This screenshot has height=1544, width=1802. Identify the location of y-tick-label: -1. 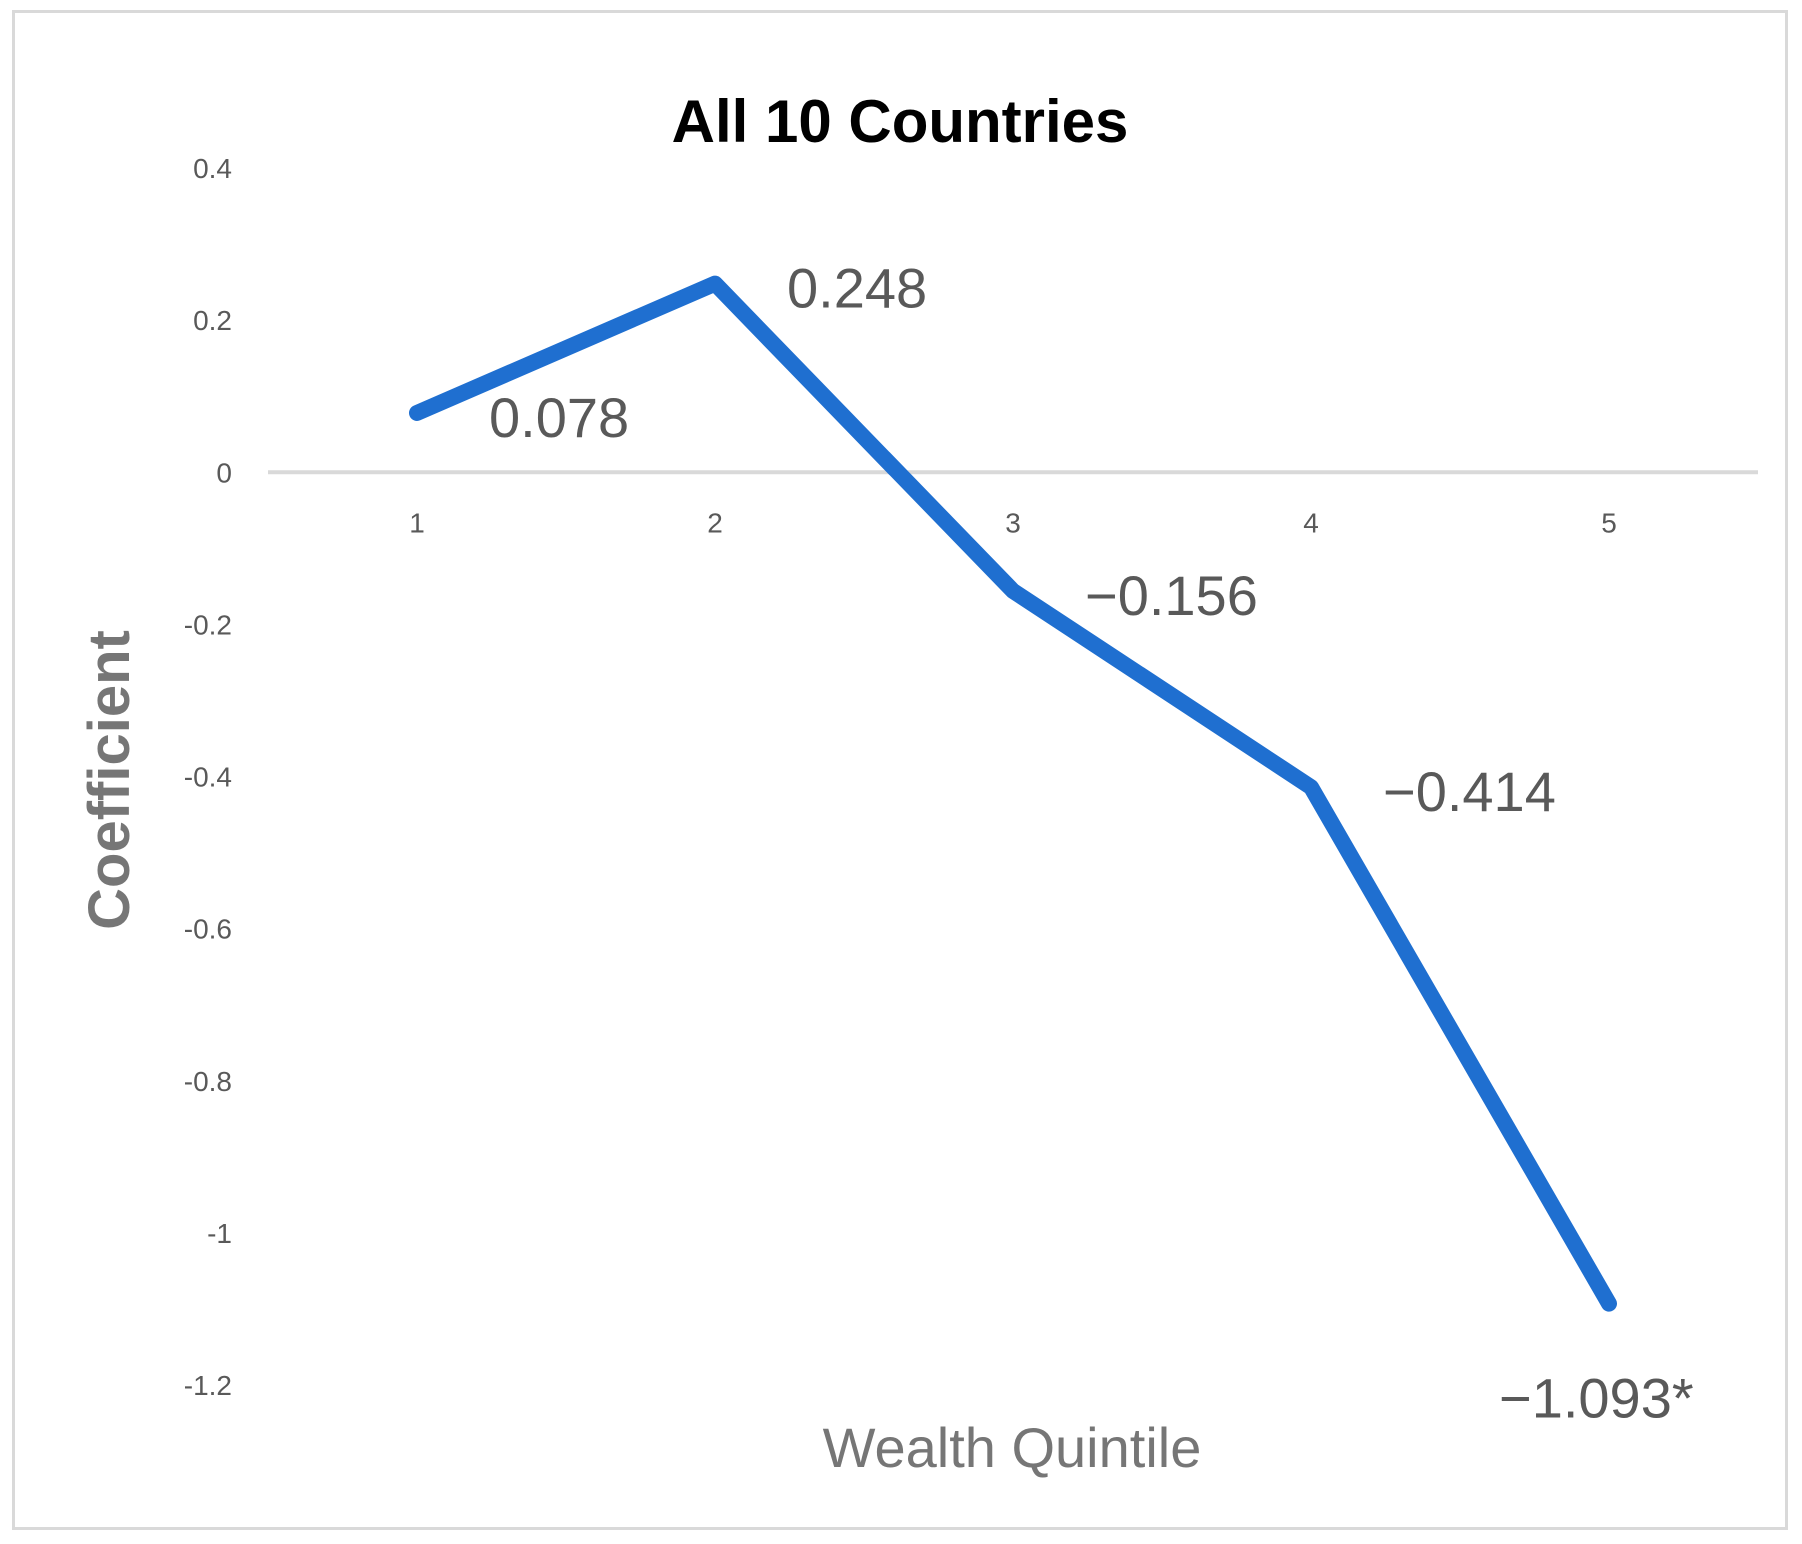
(219, 1233).